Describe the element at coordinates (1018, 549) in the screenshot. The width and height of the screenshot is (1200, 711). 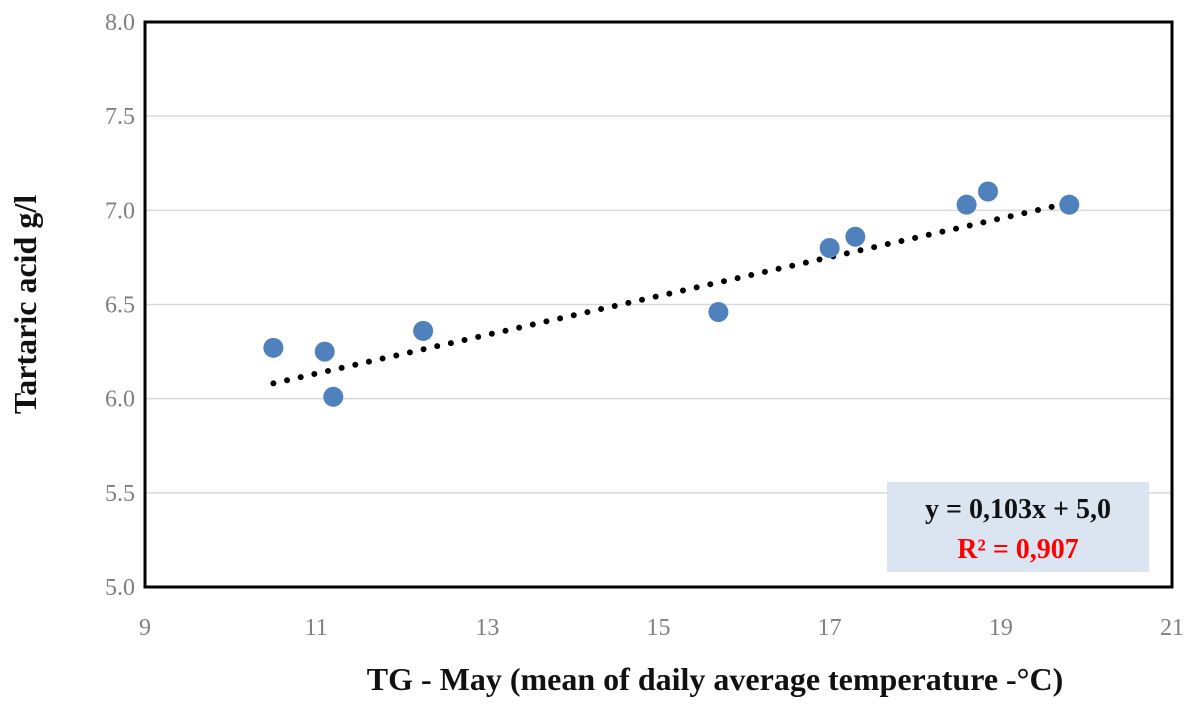
I see `r-squared-label: R² = 0,907` at that location.